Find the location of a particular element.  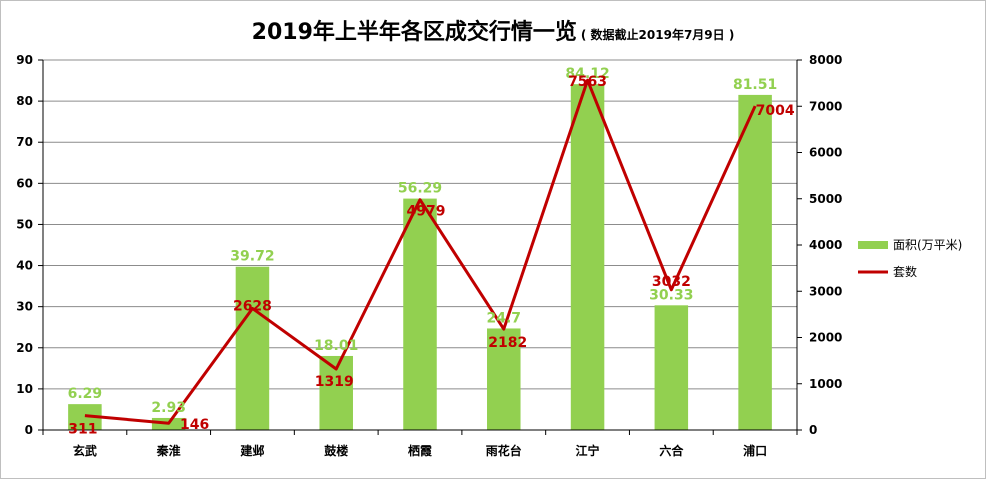

right-axis-tick-label: 0 is located at coordinates (813, 430).